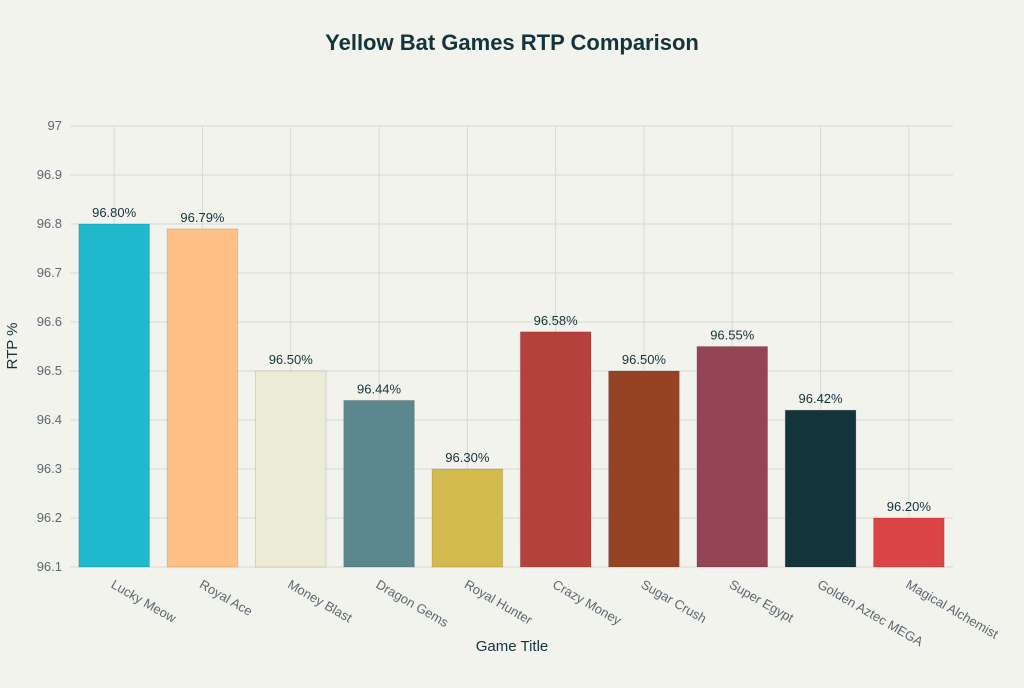  Describe the element at coordinates (144, 601) in the screenshot. I see `x-tick-label: Lucky Meow` at that location.